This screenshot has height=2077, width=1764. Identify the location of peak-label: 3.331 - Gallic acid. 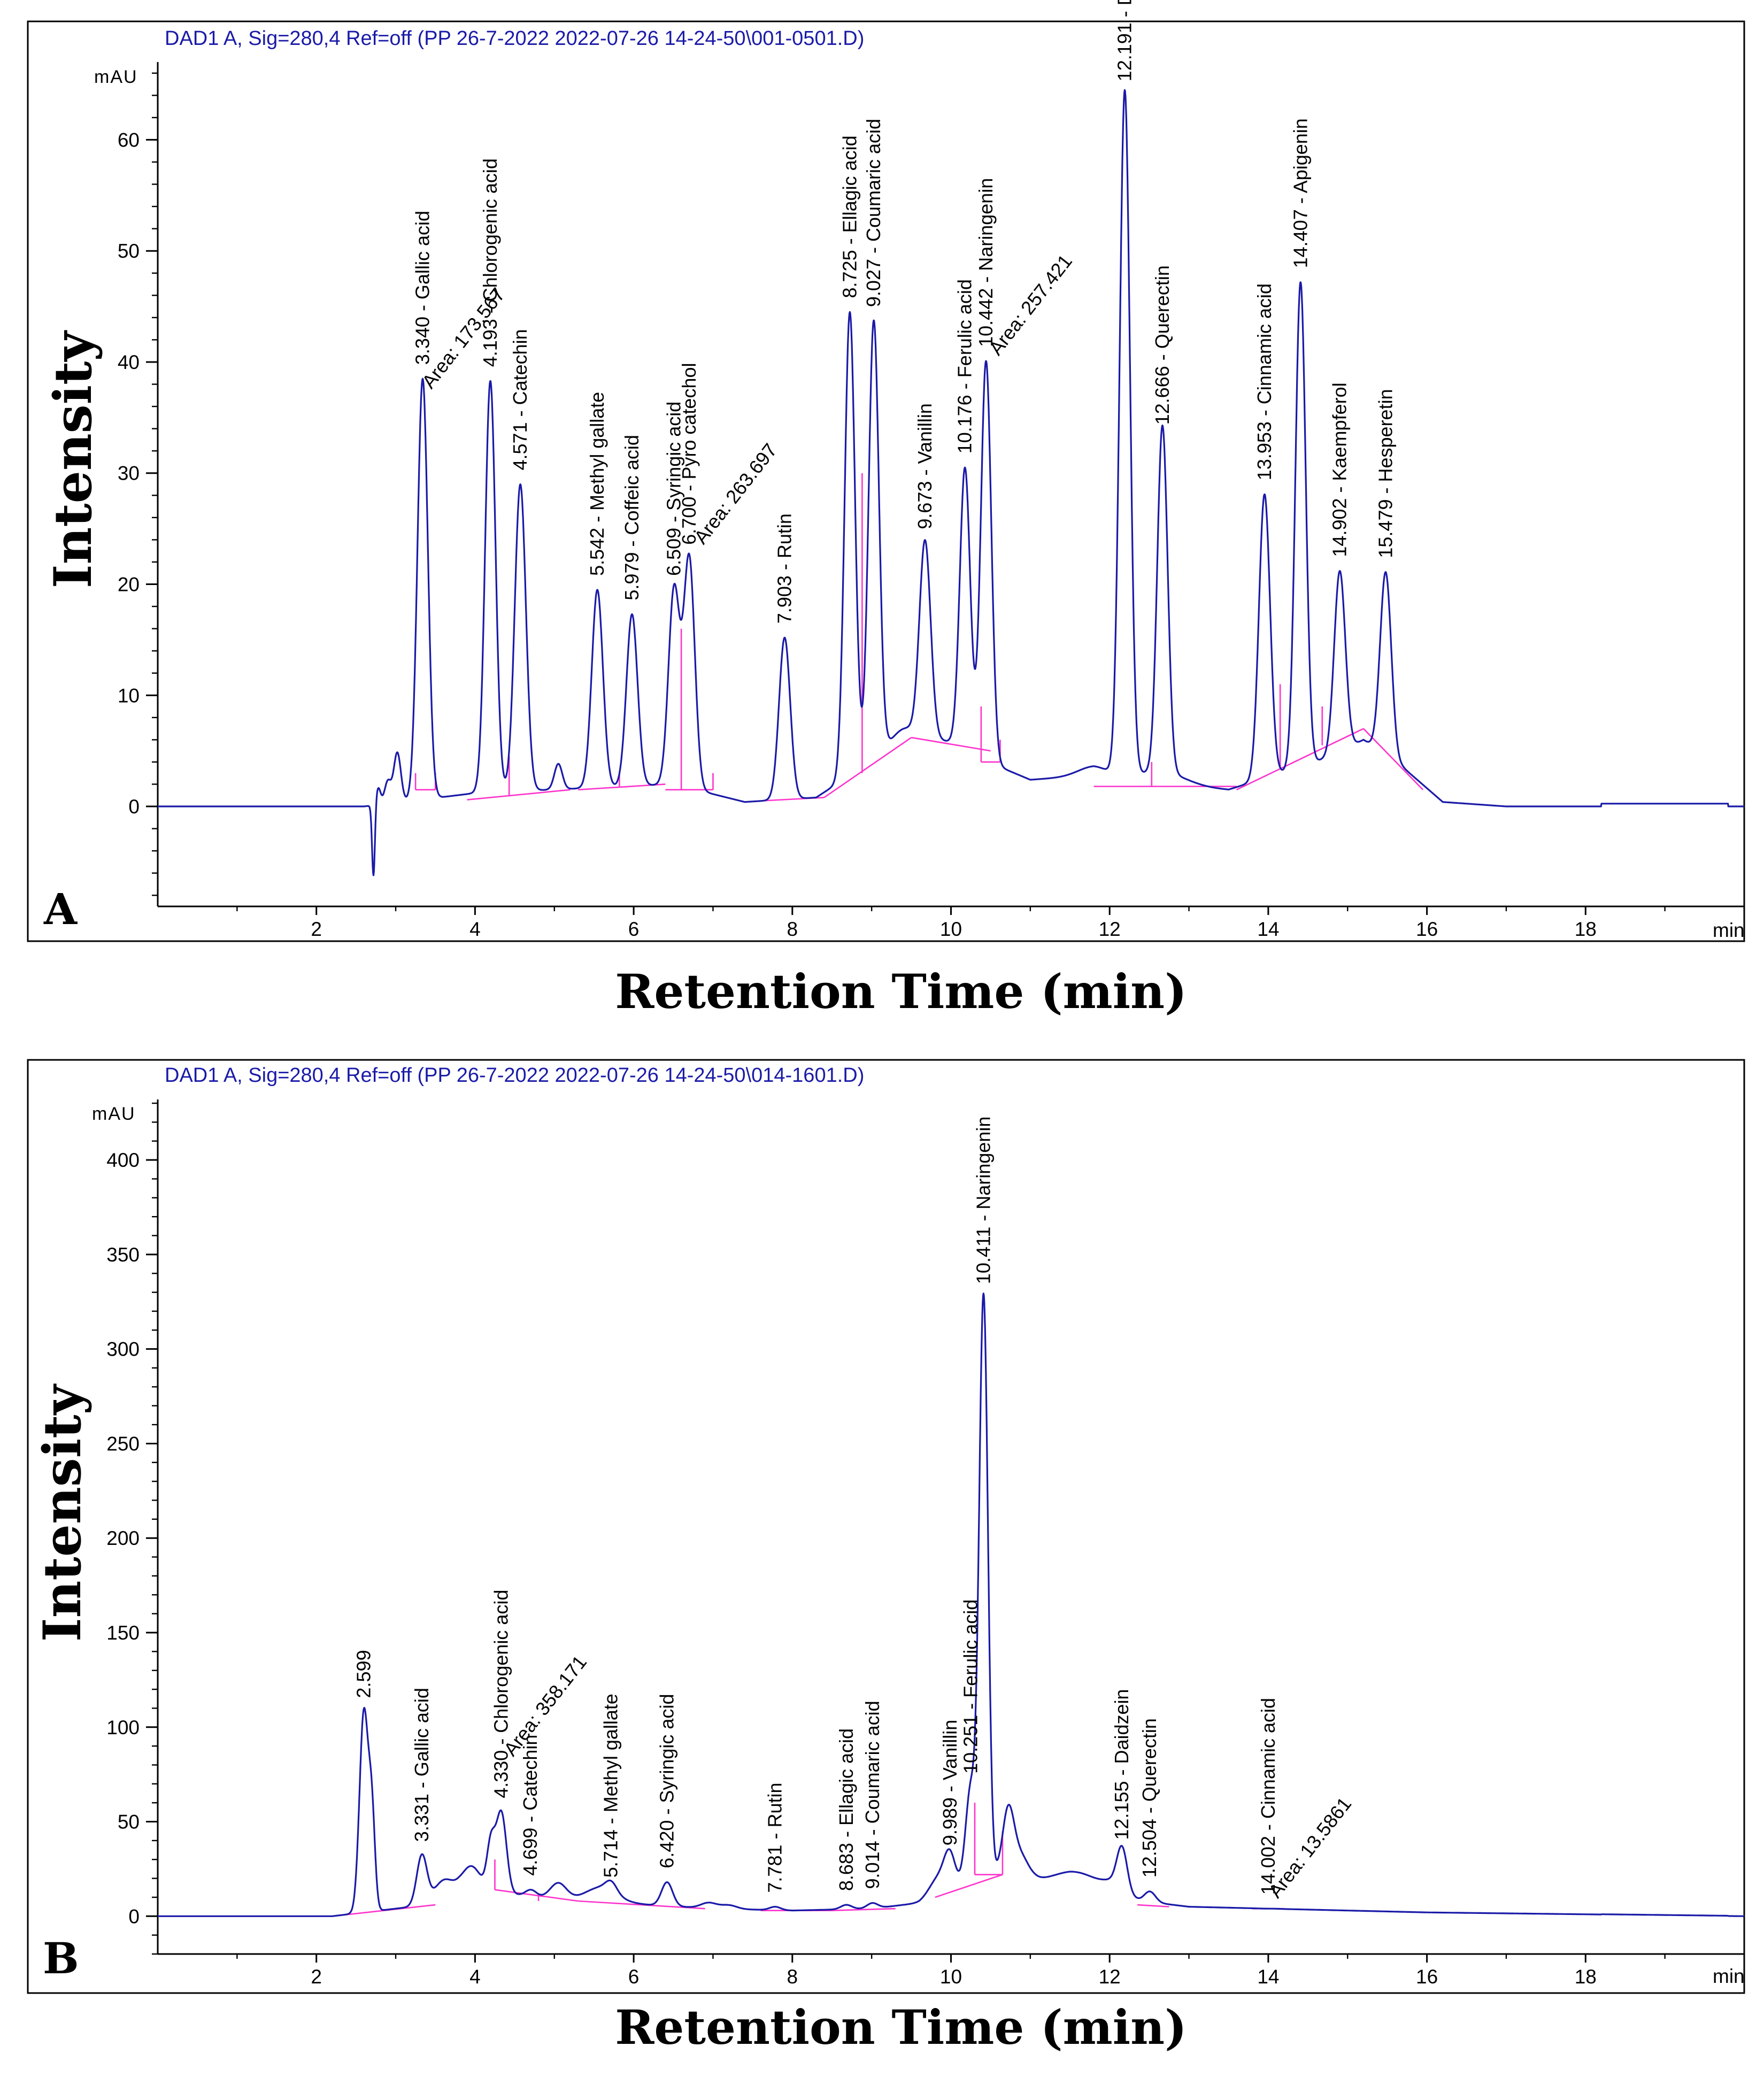
(422, 1765).